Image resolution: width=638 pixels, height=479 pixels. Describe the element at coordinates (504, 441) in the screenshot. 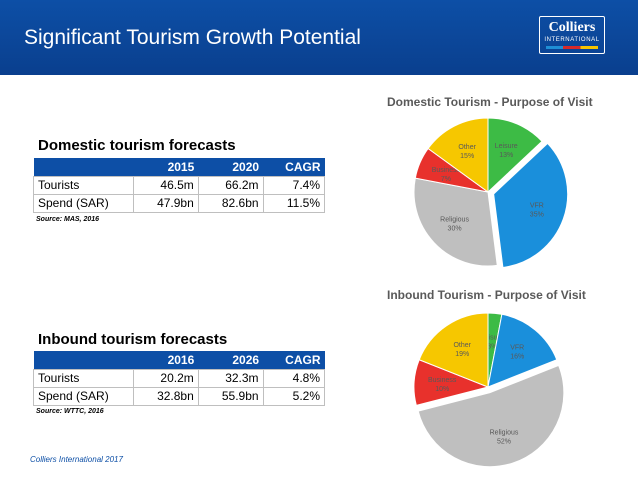

I see `pie-value-label: 52%` at that location.